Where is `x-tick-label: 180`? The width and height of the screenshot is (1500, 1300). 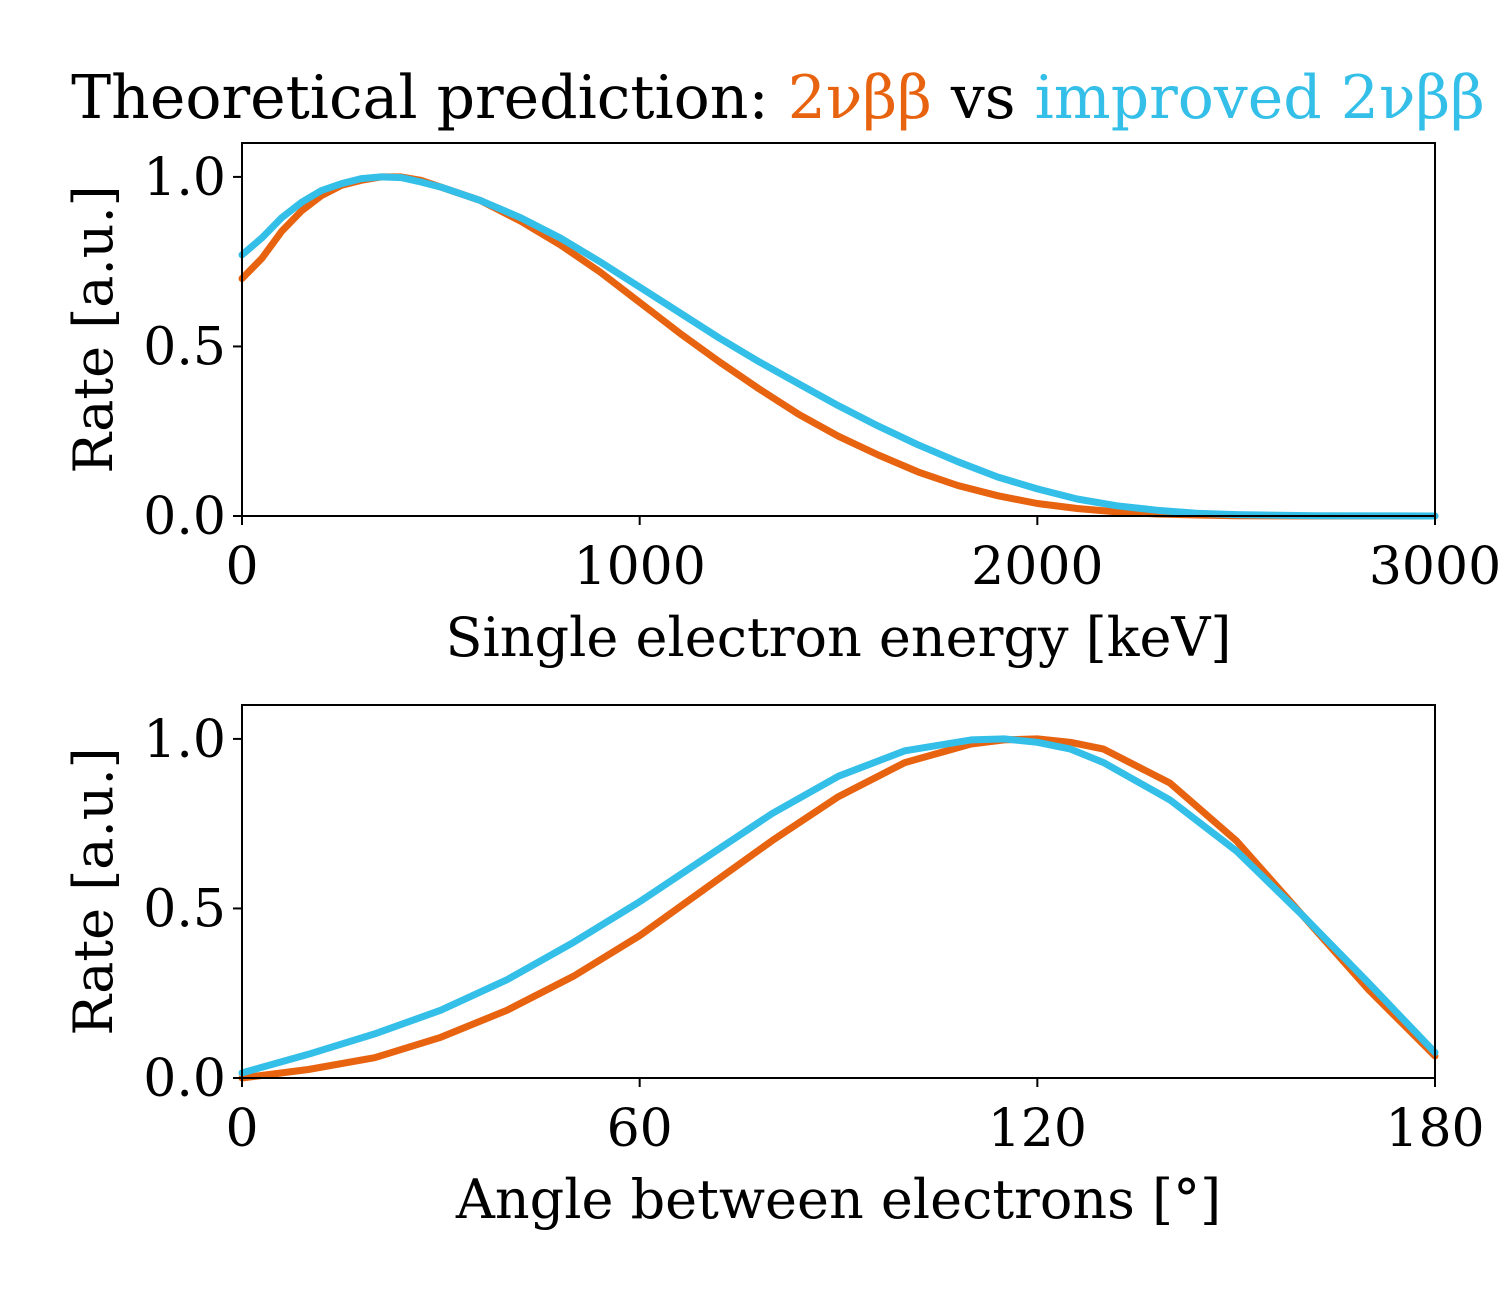 x-tick-label: 180 is located at coordinates (1434, 1129).